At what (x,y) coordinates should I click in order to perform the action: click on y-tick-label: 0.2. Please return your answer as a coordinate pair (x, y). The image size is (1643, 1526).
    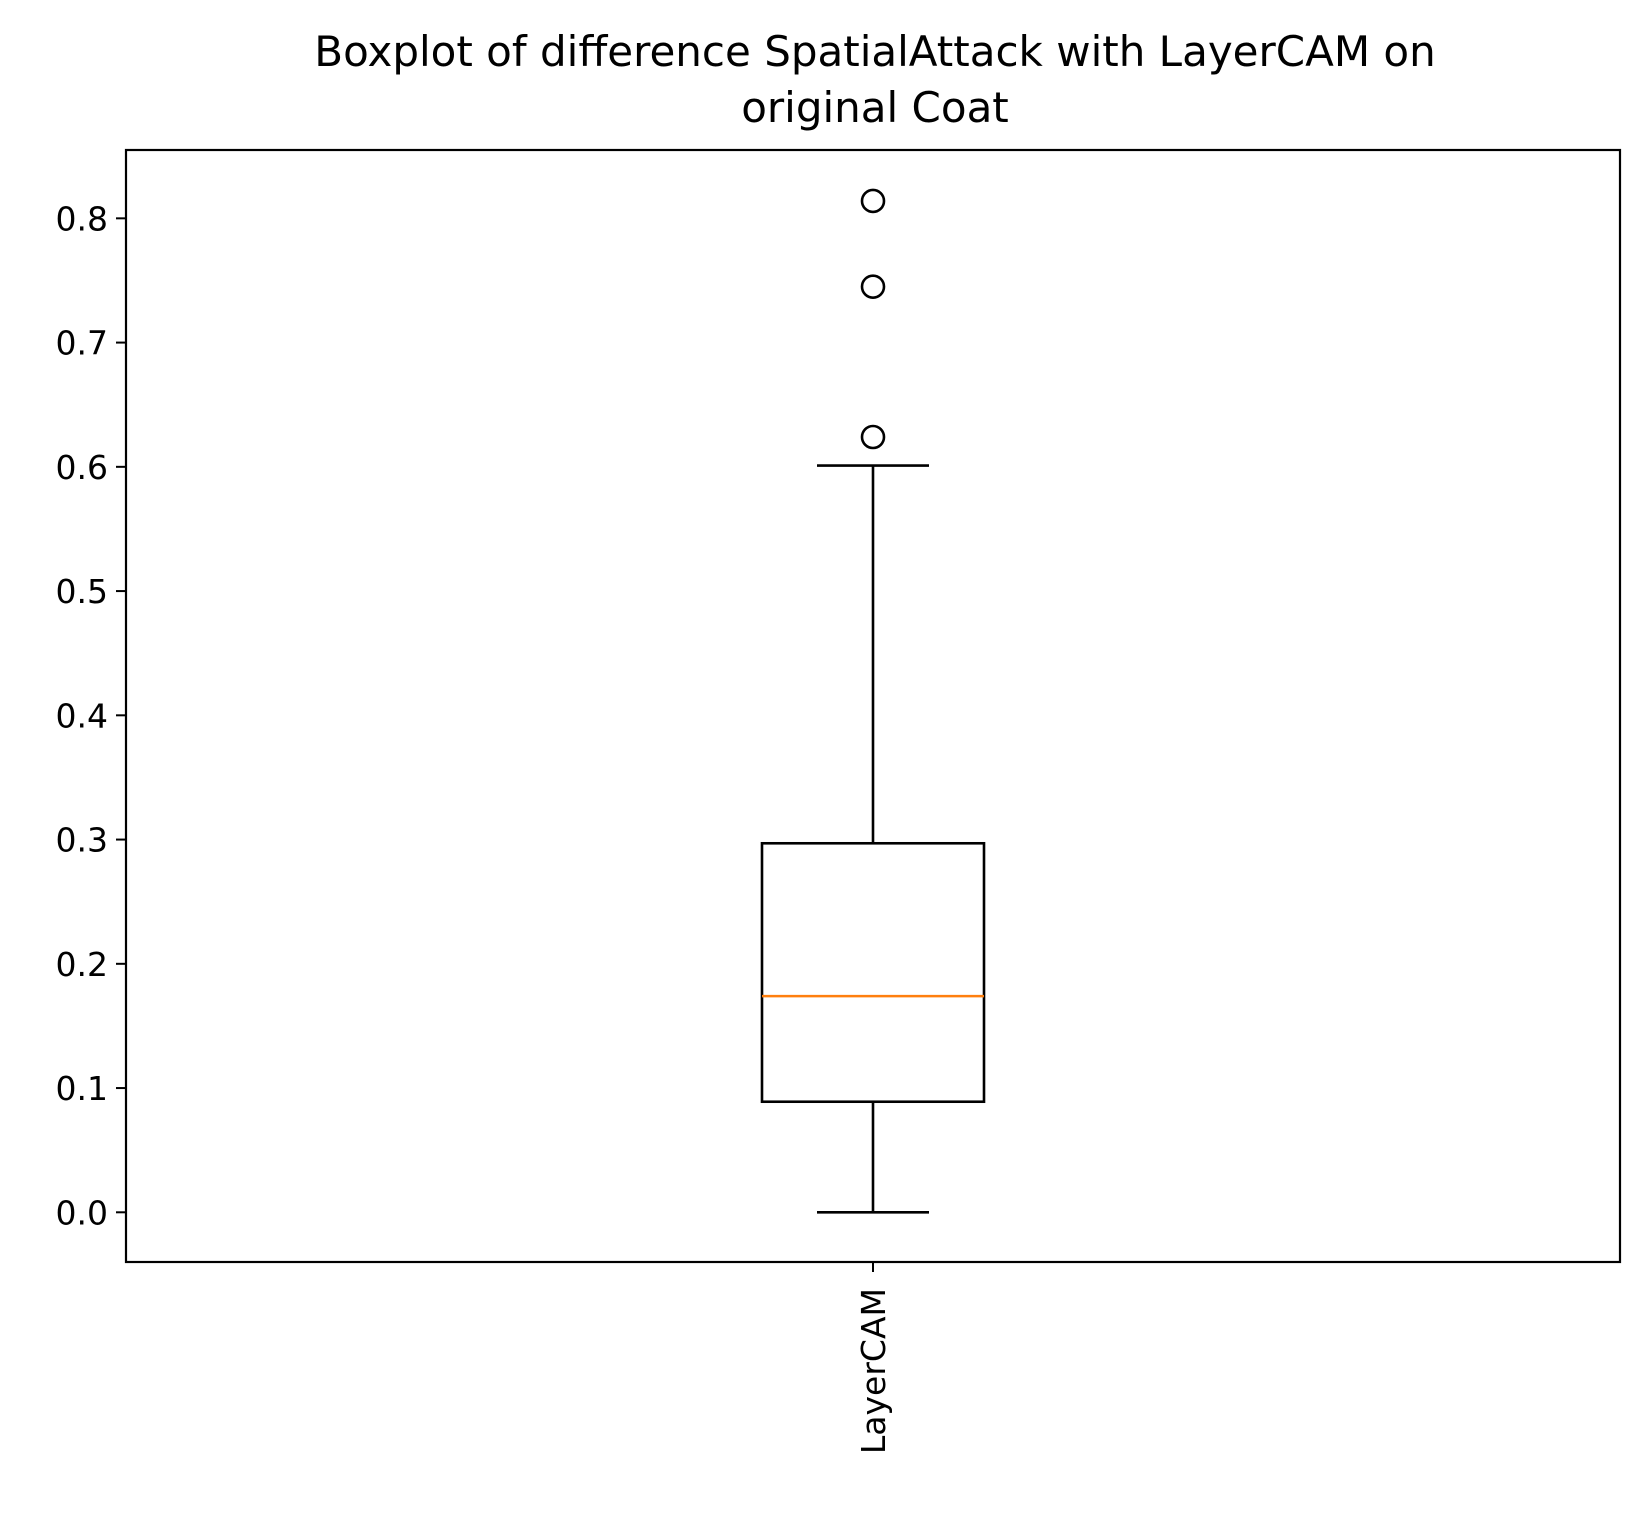
    Looking at the image, I should click on (82, 964).